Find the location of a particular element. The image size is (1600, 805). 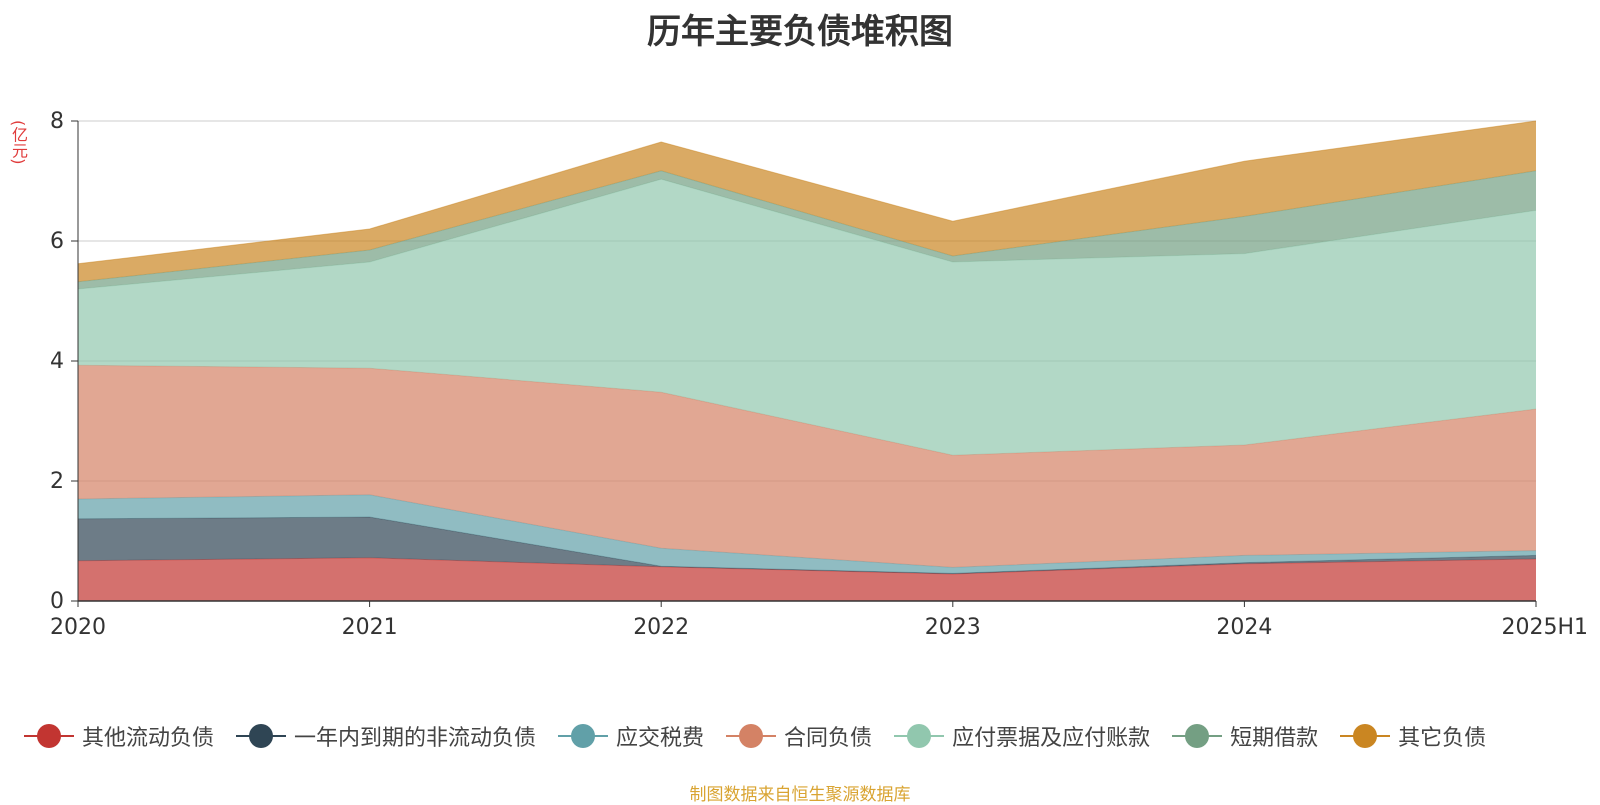

legend-label: 其他流动负债 is located at coordinates (148, 738).